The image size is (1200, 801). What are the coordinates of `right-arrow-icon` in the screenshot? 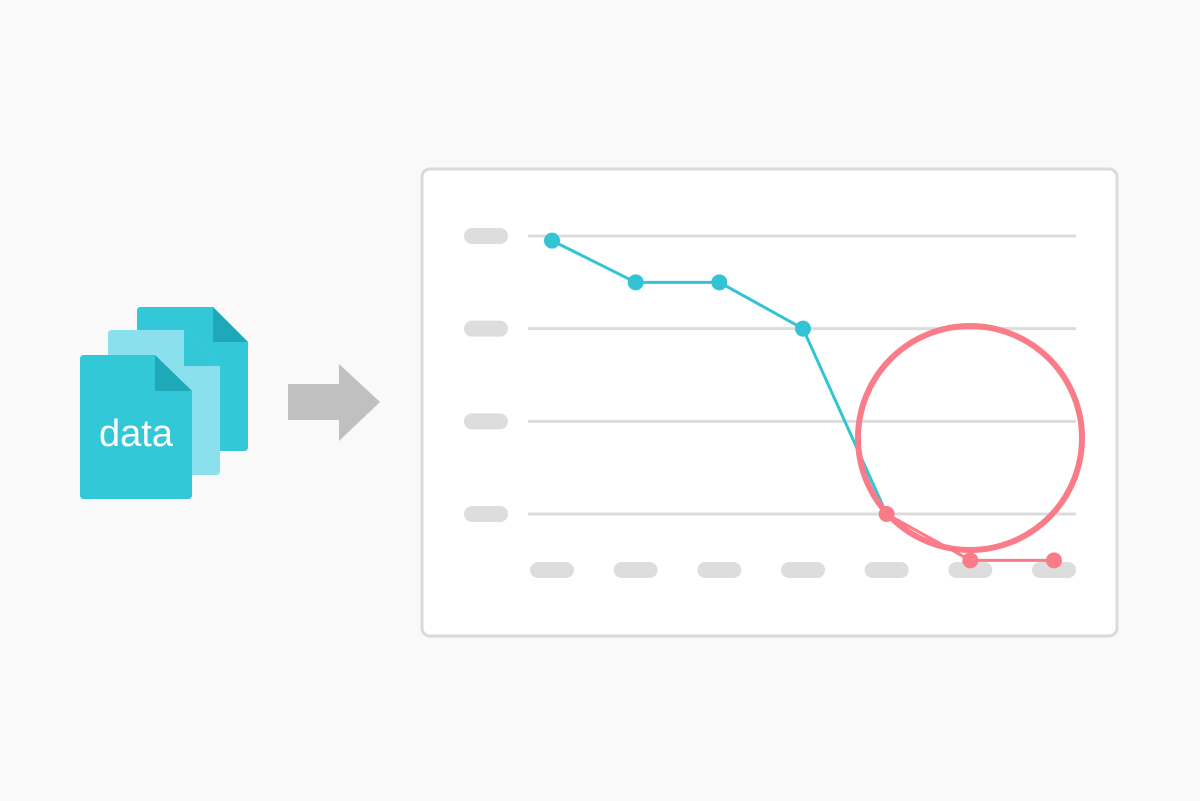 It's located at (334, 402).